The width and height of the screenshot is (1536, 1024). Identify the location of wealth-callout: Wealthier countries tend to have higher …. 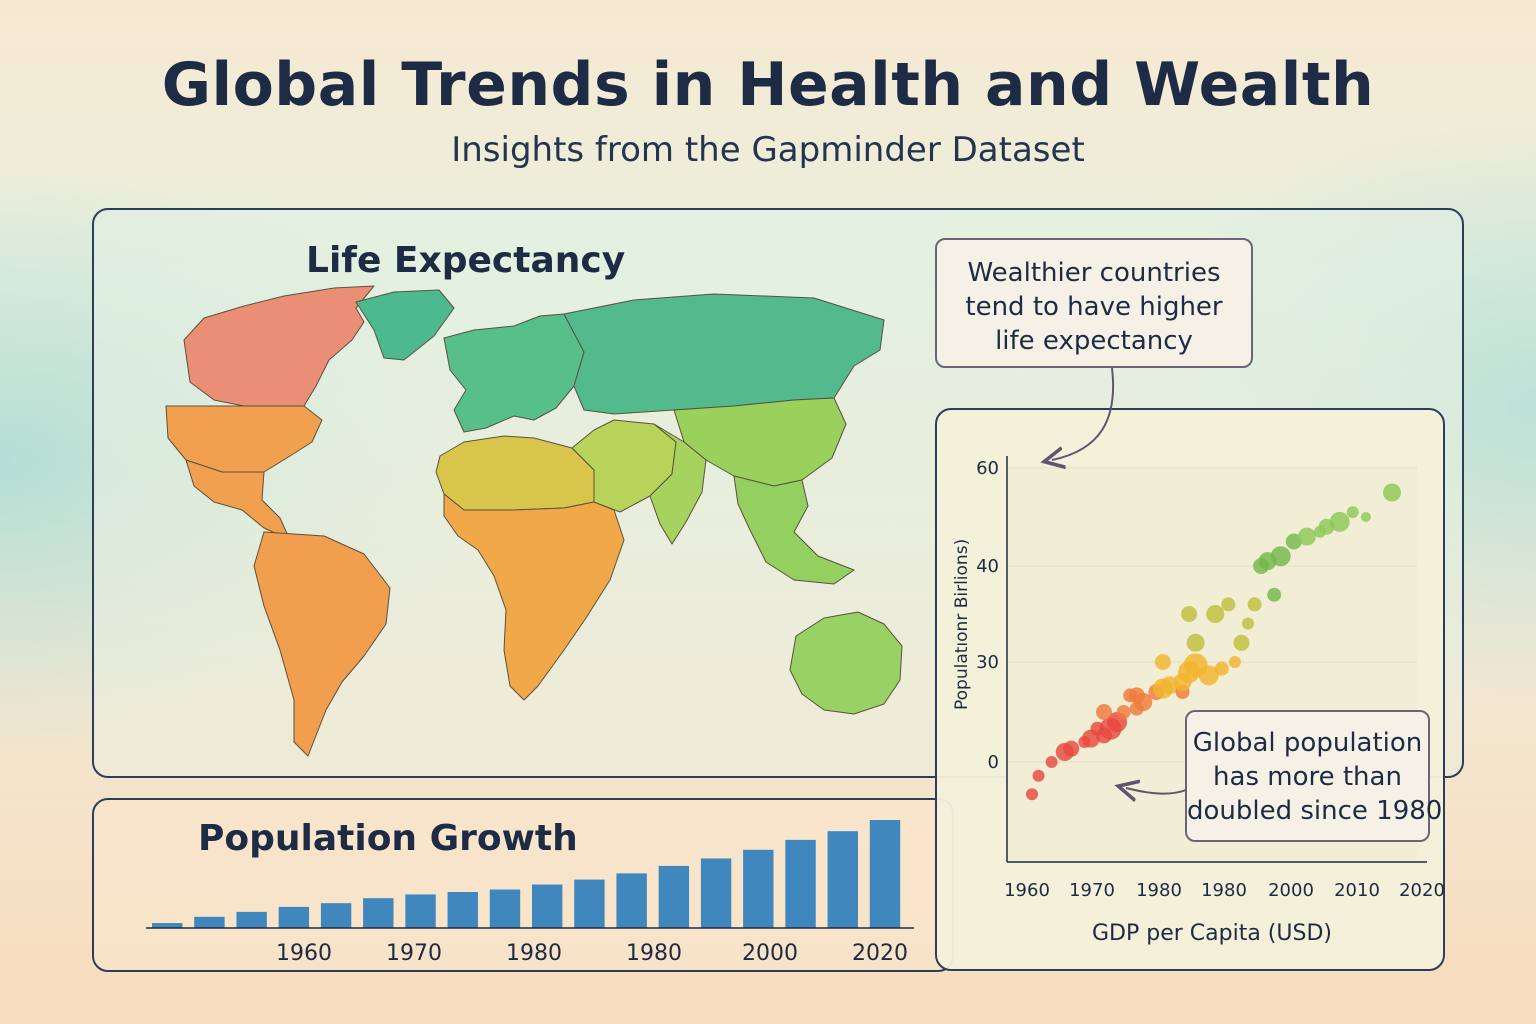
(1094, 303).